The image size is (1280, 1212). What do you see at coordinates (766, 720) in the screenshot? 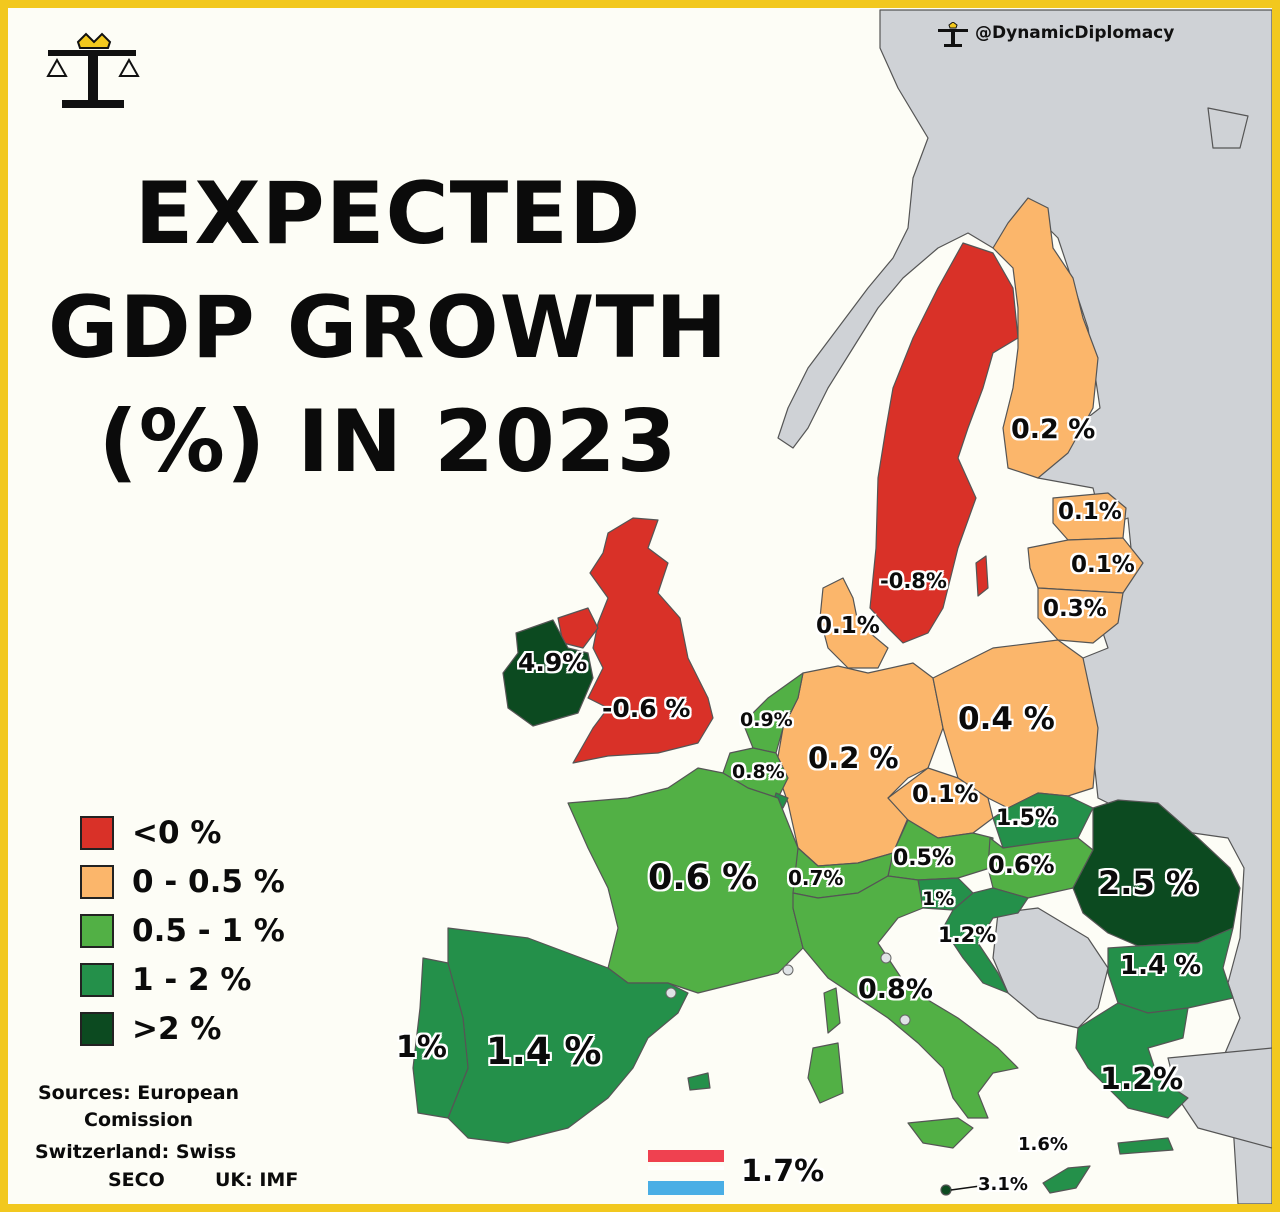
I see `label-netherlands: 0.9%` at bounding box center [766, 720].